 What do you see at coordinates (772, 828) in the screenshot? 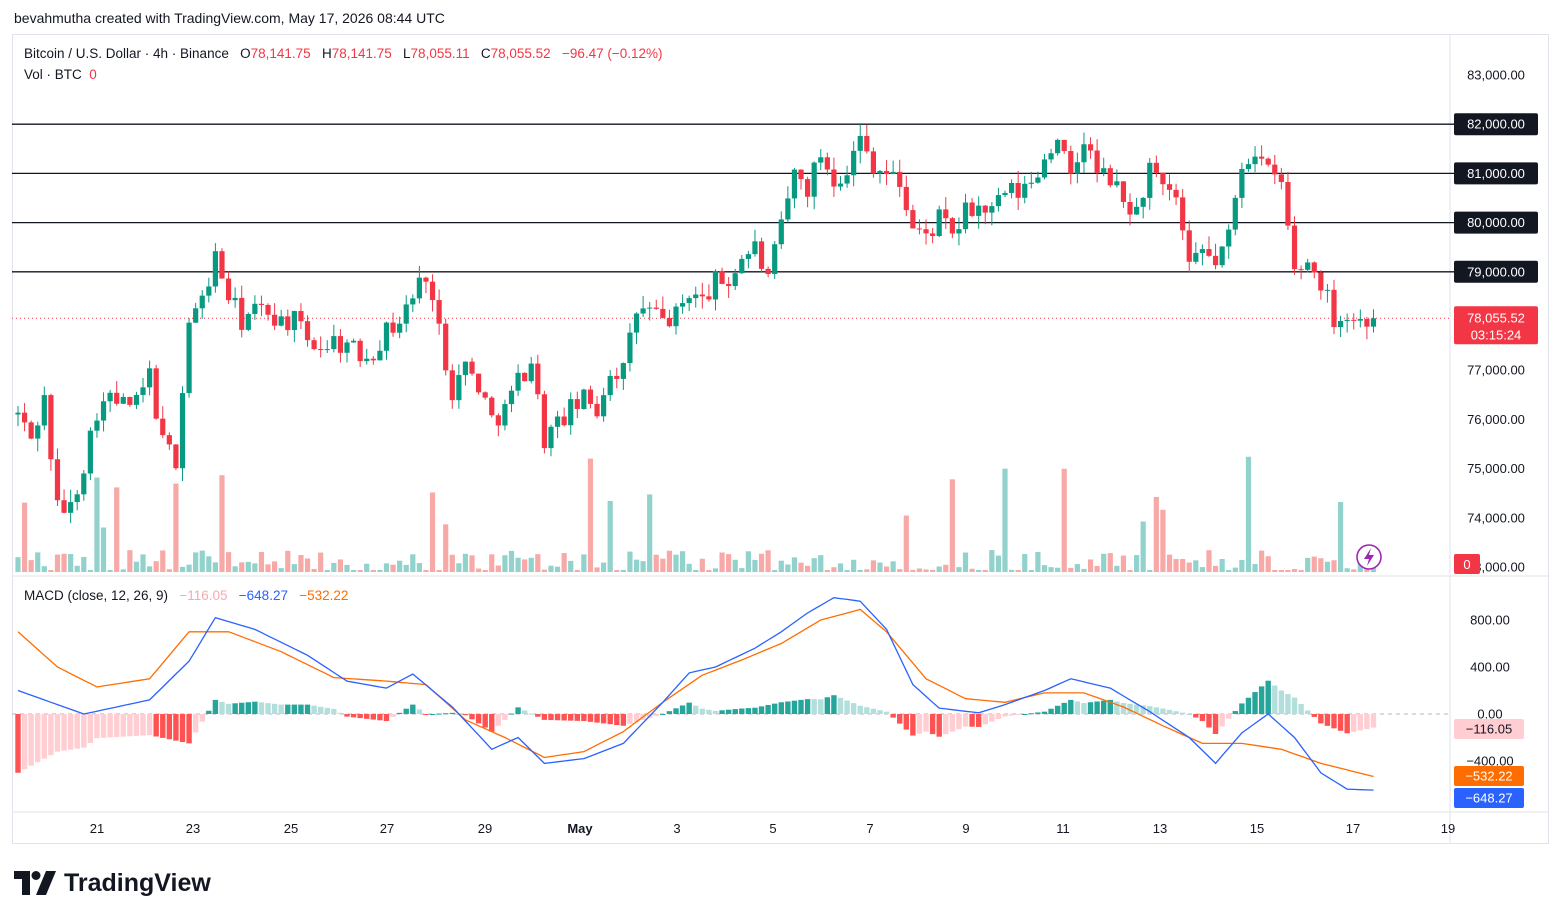
I see `time-axis-label: 5` at bounding box center [772, 828].